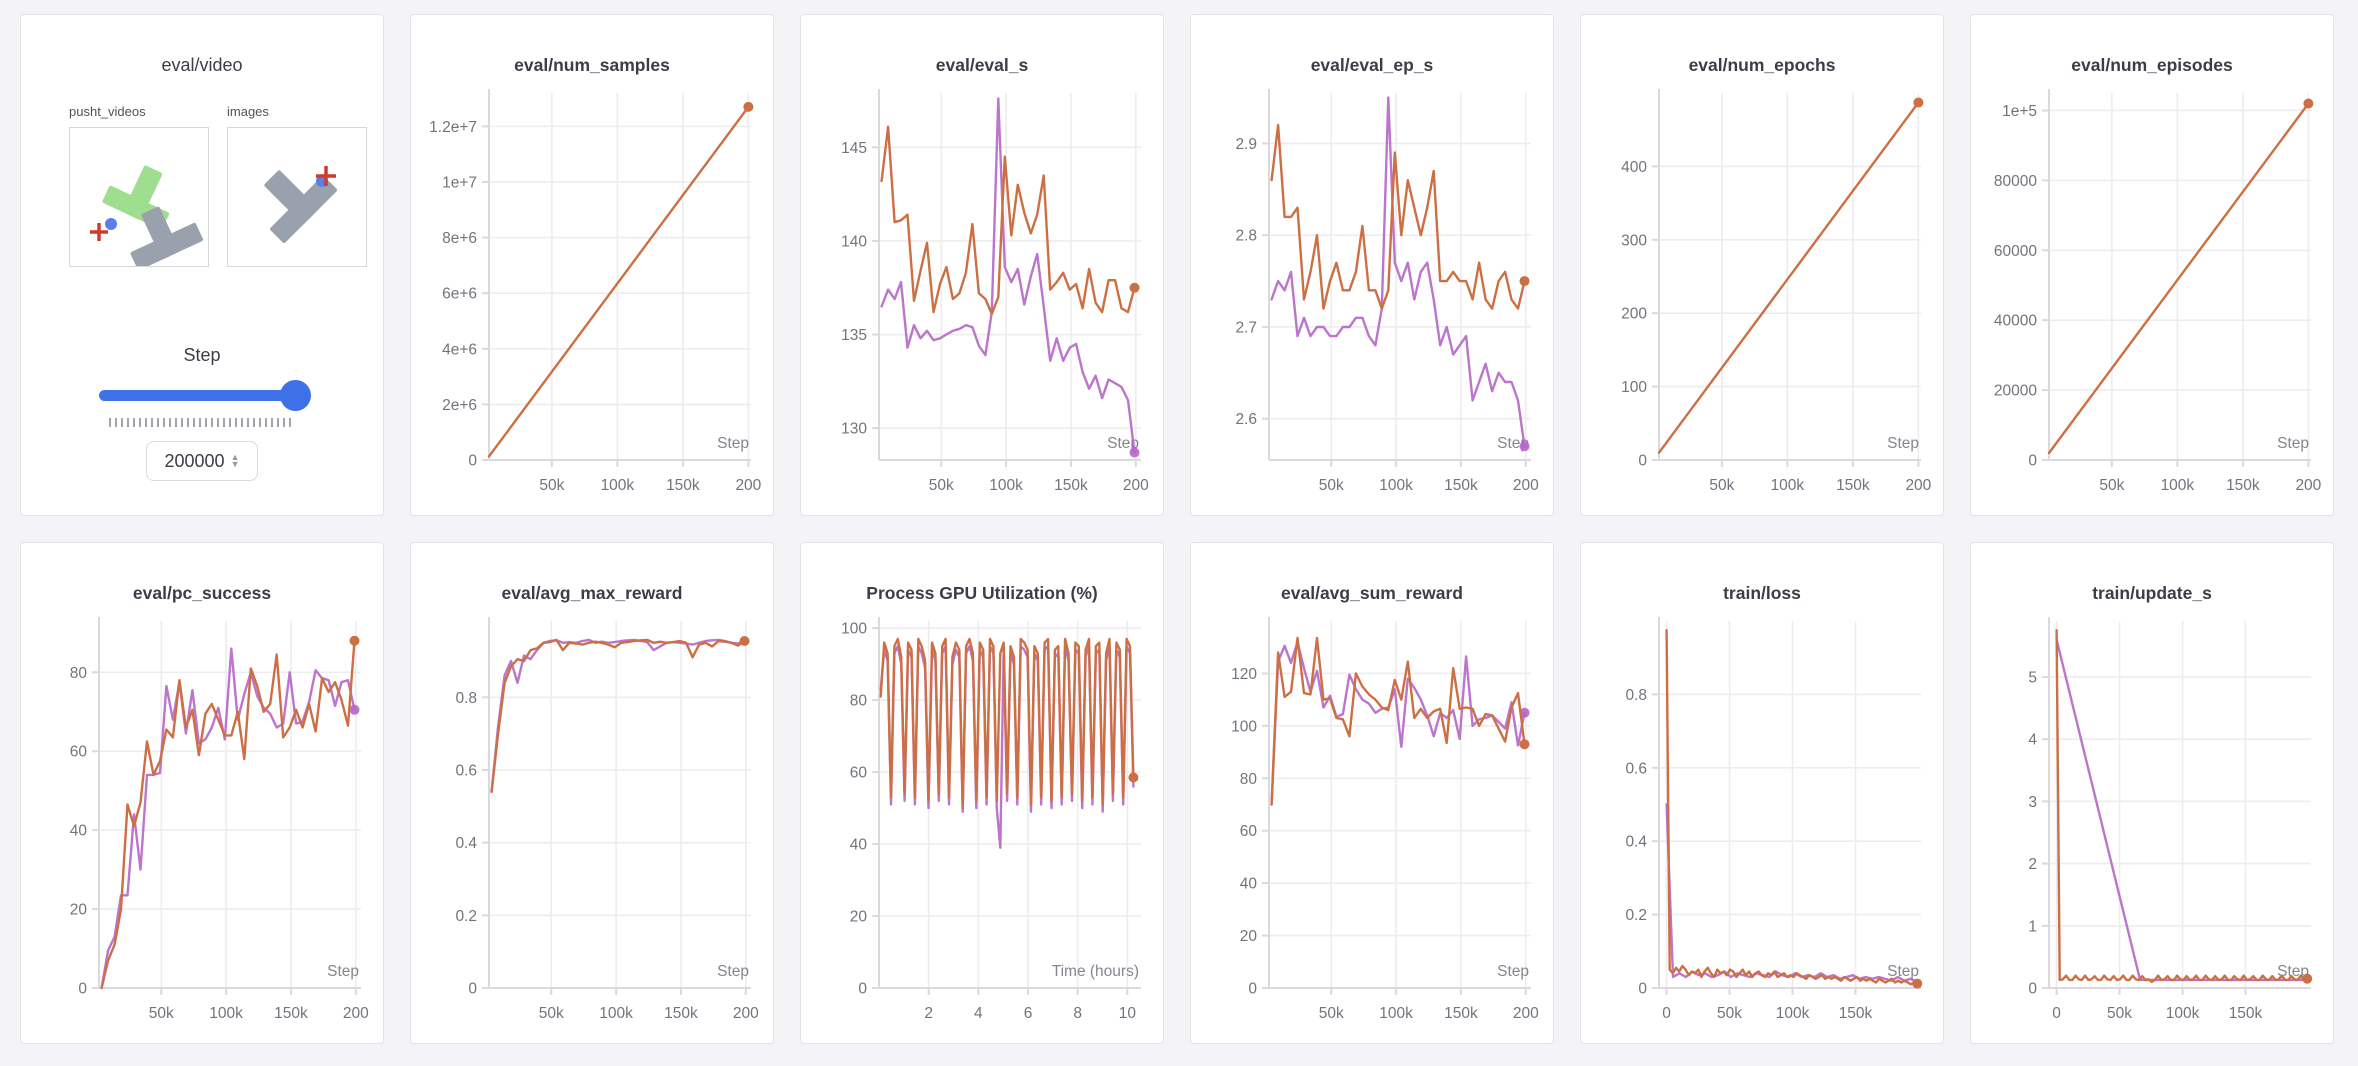 The width and height of the screenshot is (2358, 1066). What do you see at coordinates (1762, 65) in the screenshot?
I see `svg-text: eval/num_epochs` at bounding box center [1762, 65].